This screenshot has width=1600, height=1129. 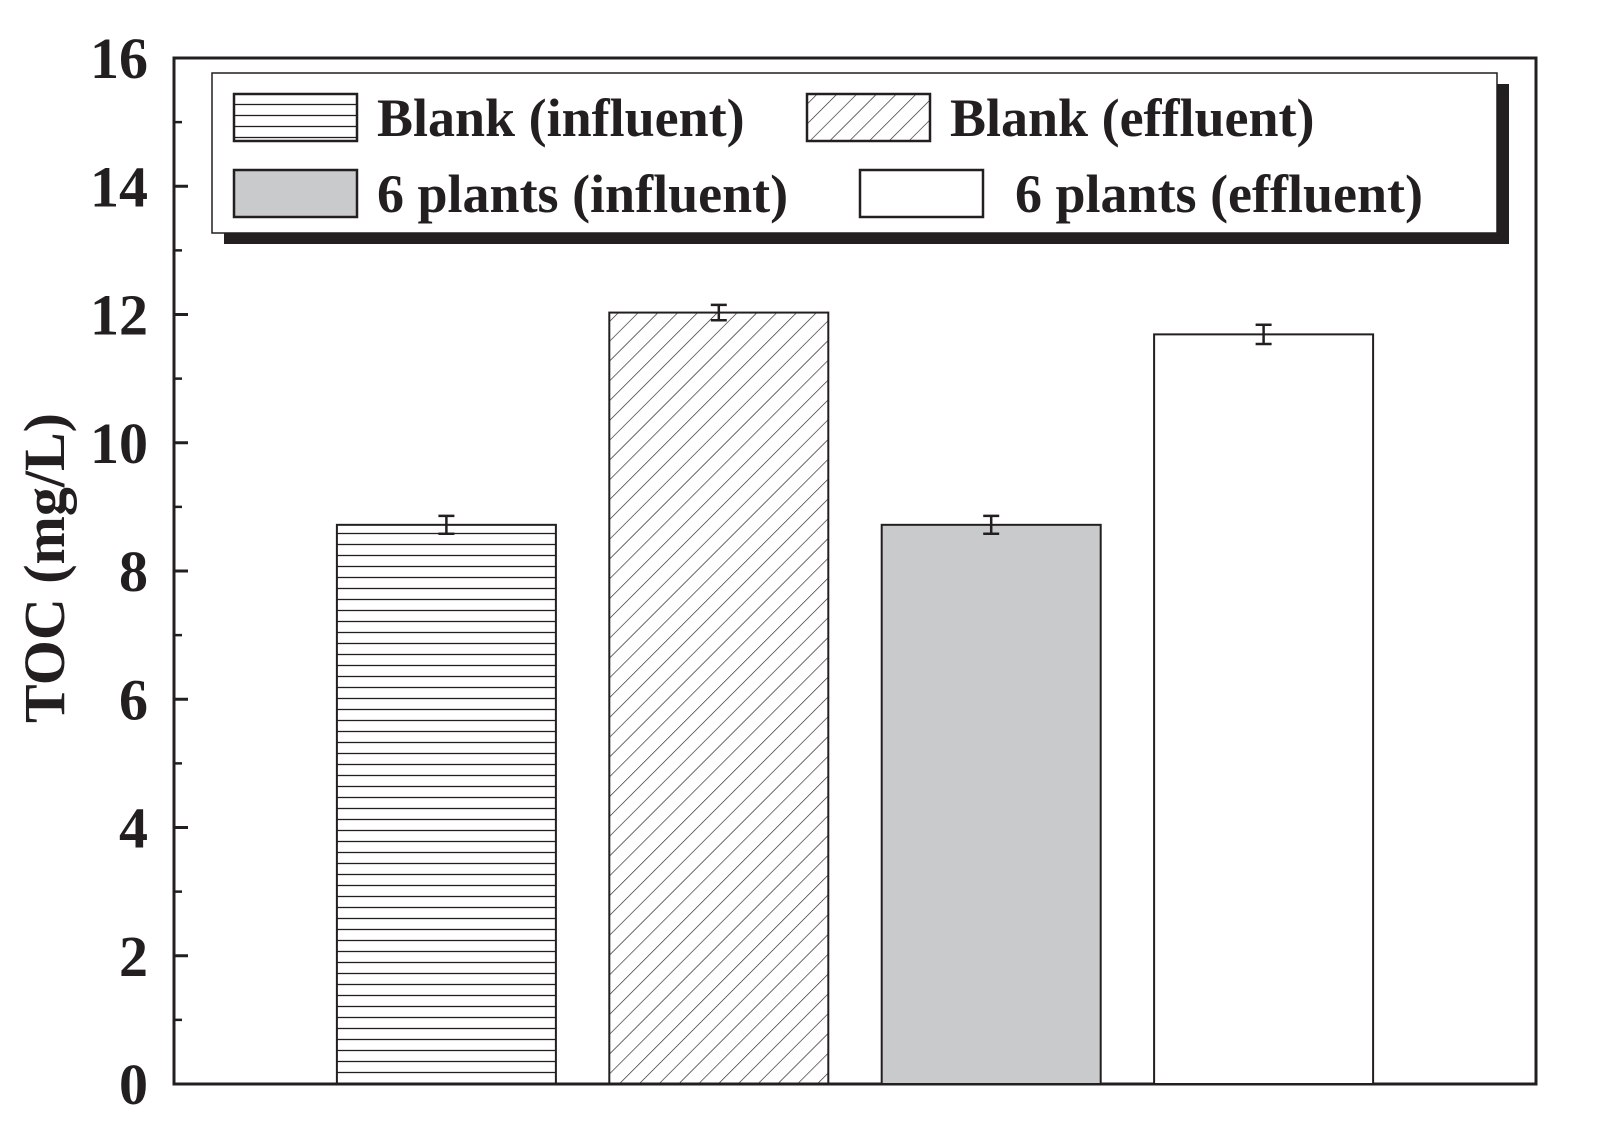 What do you see at coordinates (582, 194) in the screenshot?
I see `legend-label-plants-influent: 6 plants (influent)` at bounding box center [582, 194].